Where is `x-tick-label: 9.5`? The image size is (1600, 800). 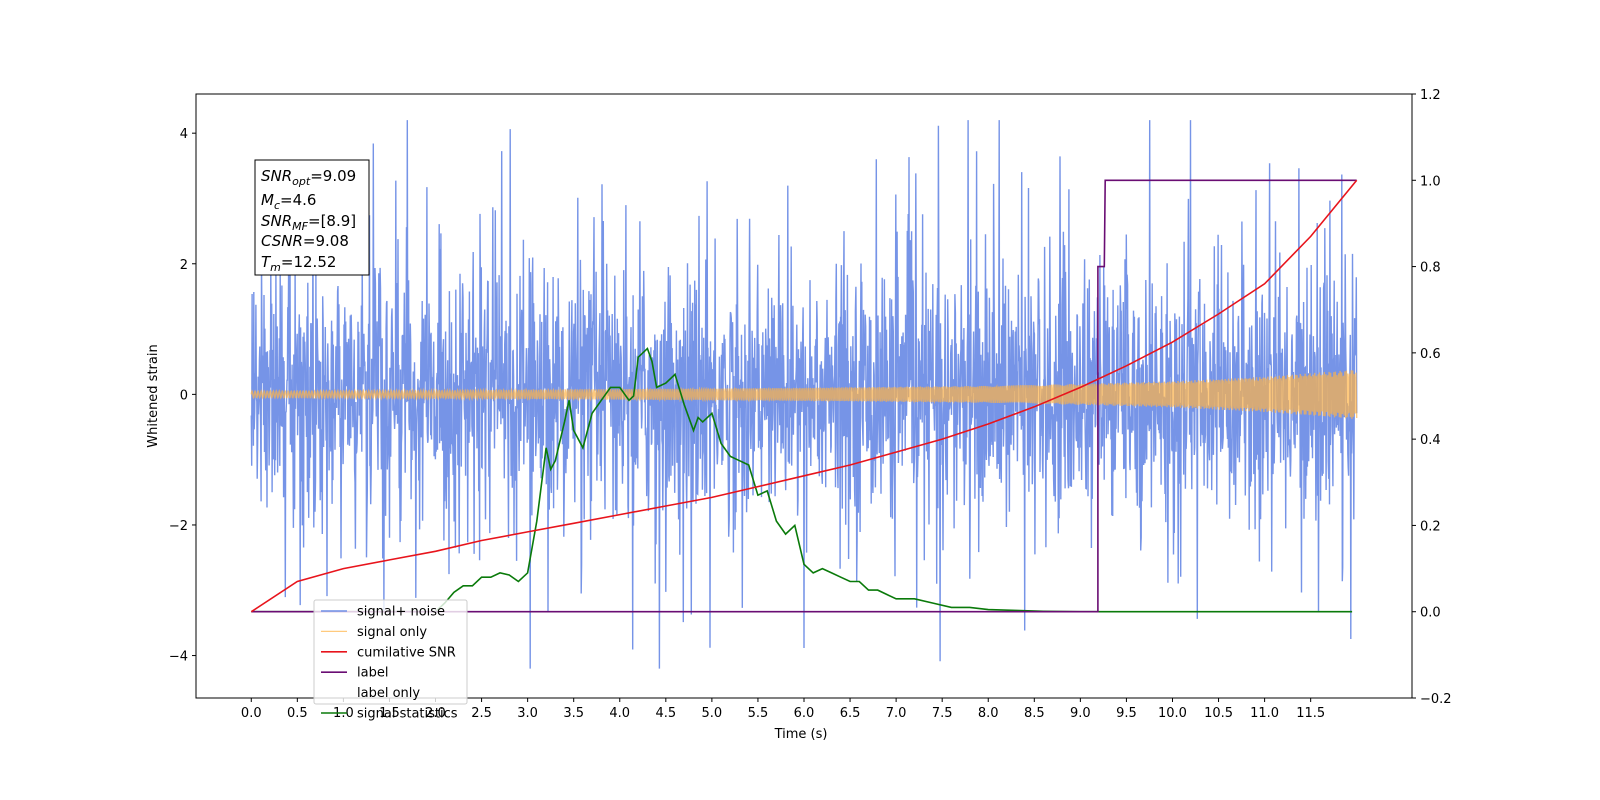 x-tick-label: 9.5 is located at coordinates (1126, 713).